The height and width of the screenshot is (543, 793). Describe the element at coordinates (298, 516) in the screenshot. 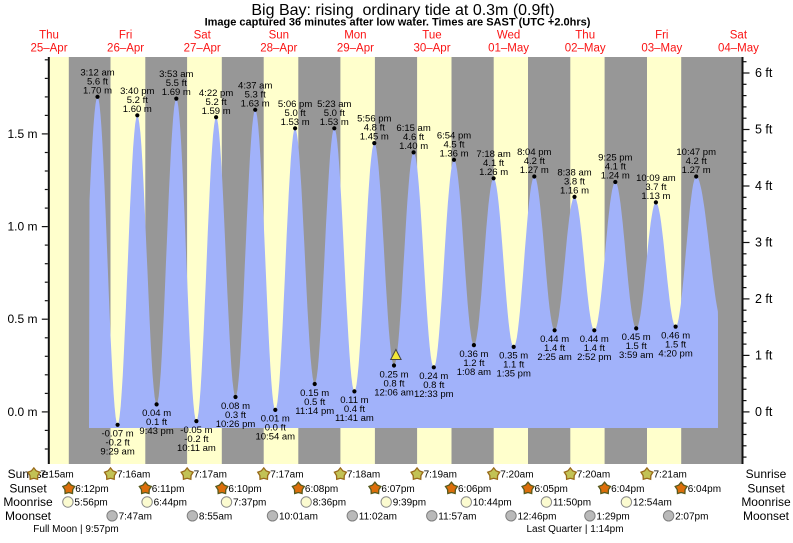

I see `svg-text: 10:01am` at that location.